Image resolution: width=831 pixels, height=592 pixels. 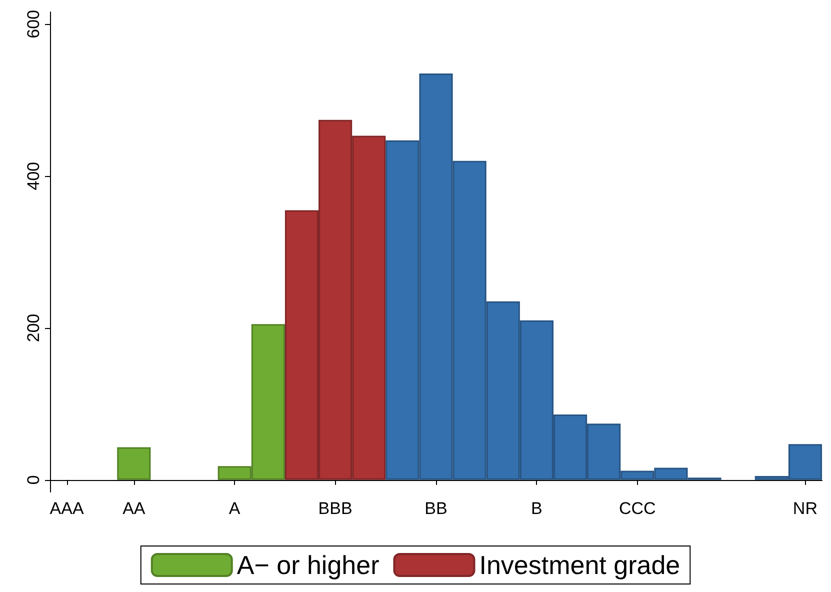 What do you see at coordinates (436, 508) in the screenshot?
I see `x-tick-label: BB` at bounding box center [436, 508].